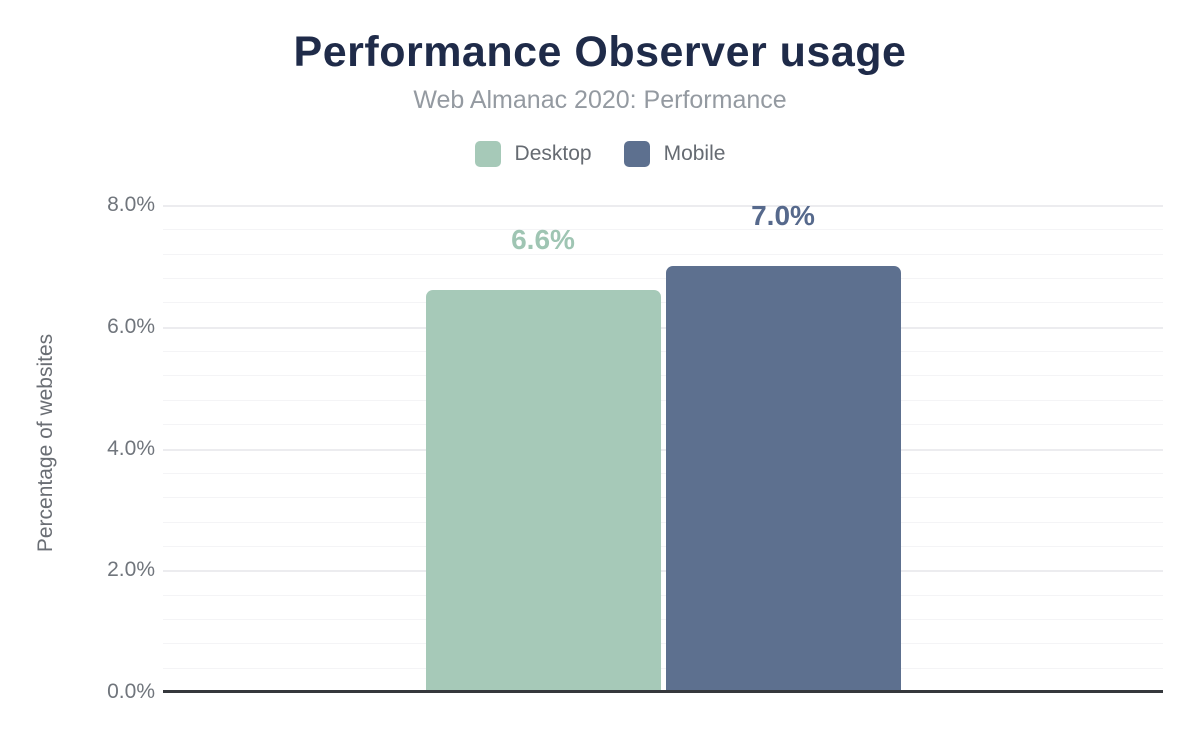  Describe the element at coordinates (783, 215) in the screenshot. I see `bar-value-label-mobile: 7.0%` at that location.